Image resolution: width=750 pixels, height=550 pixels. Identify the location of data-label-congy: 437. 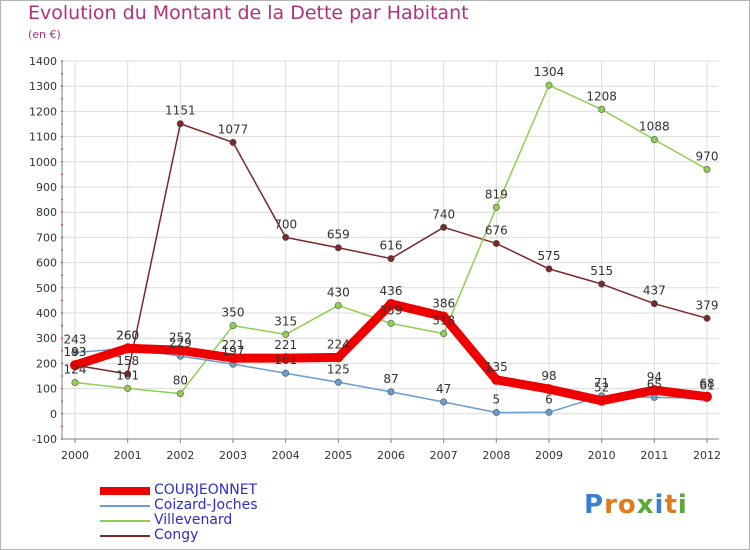
(654, 291).